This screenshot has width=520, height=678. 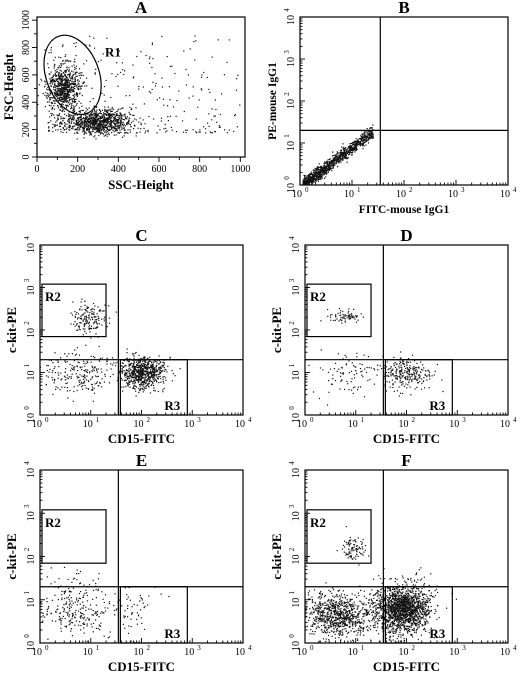 I want to click on panel-label: D, so click(x=406, y=235).